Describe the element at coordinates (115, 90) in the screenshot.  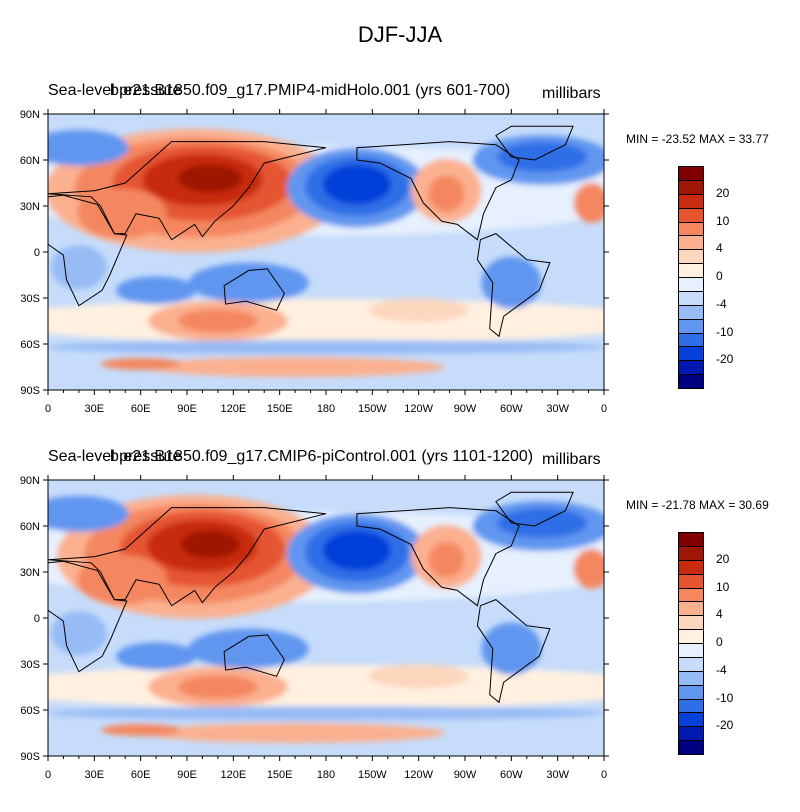
I see `panel-title-variable: Sea-level pressure` at that location.